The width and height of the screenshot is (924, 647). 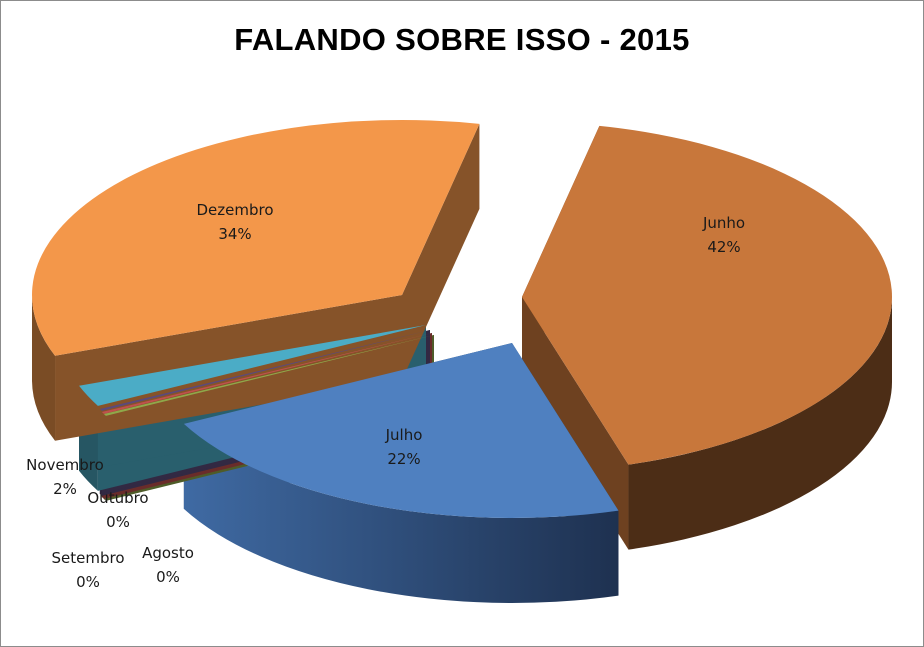 I want to click on label-name: Outubro, so click(x=117, y=498).